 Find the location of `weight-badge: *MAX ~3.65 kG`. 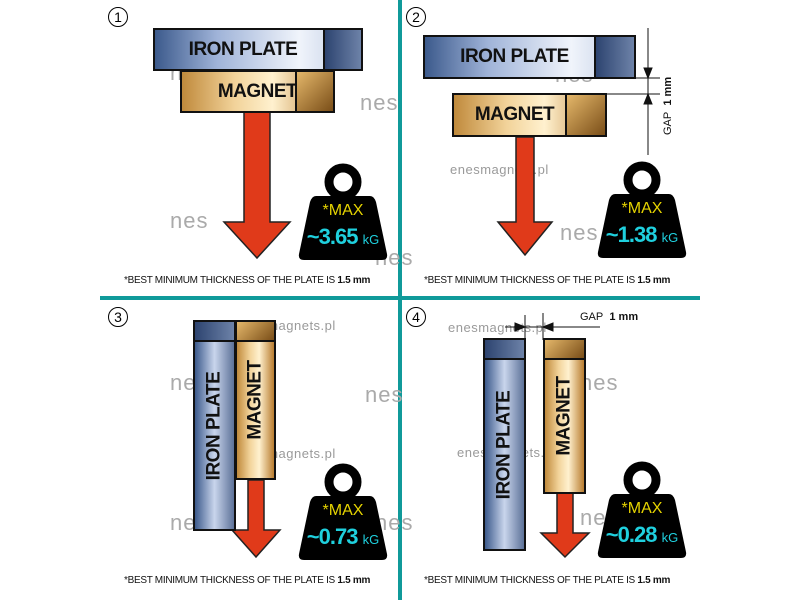

weight-badge: *MAX ~3.65 kG is located at coordinates (343, 212).